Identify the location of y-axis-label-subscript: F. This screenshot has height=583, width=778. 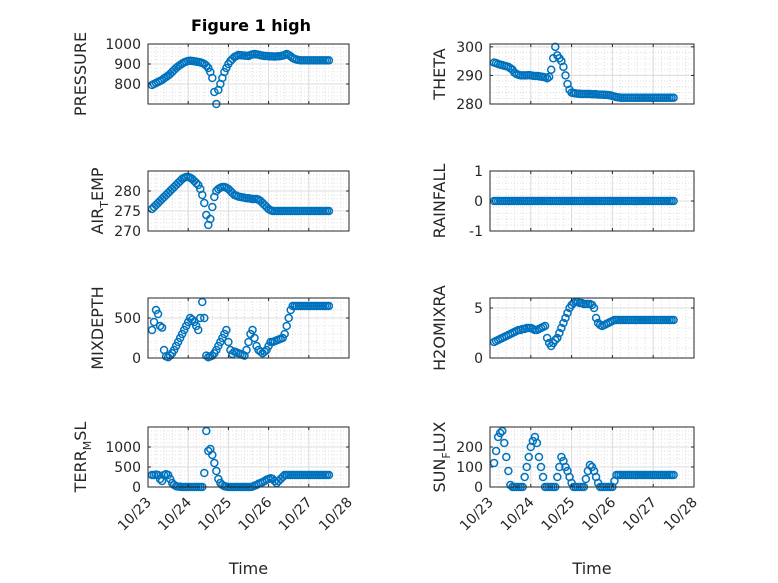
(446, 455).